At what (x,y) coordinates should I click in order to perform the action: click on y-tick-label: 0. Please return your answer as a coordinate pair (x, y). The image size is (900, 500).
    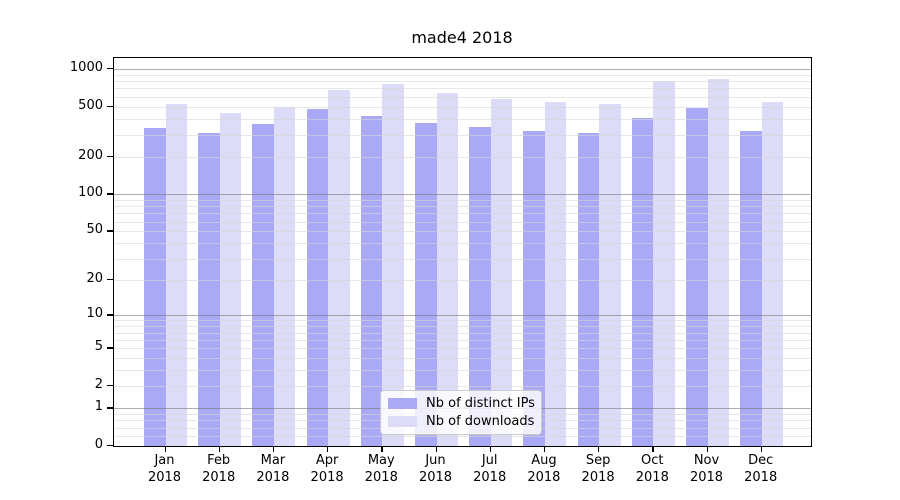
    Looking at the image, I should click on (98, 444).